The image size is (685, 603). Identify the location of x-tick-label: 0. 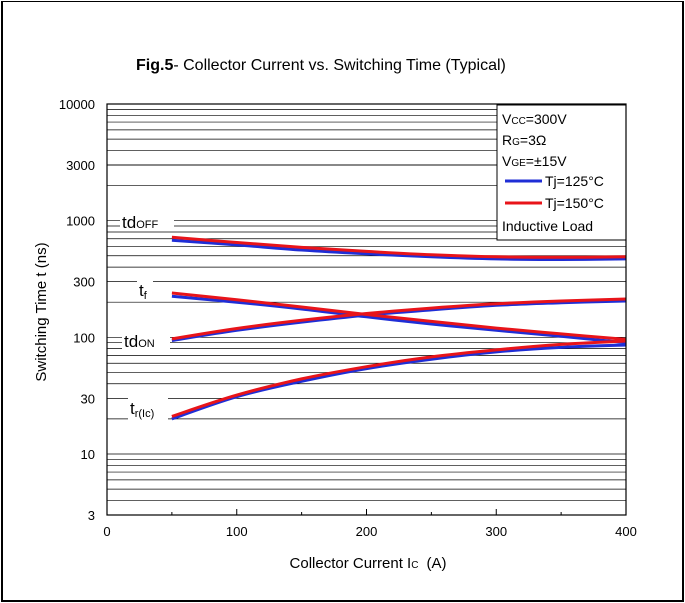
(106, 531).